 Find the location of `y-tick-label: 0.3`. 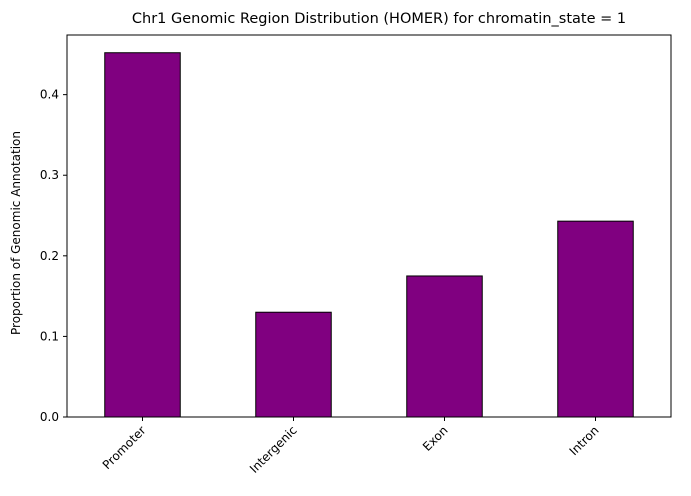

y-tick-label: 0.3 is located at coordinates (49, 175).